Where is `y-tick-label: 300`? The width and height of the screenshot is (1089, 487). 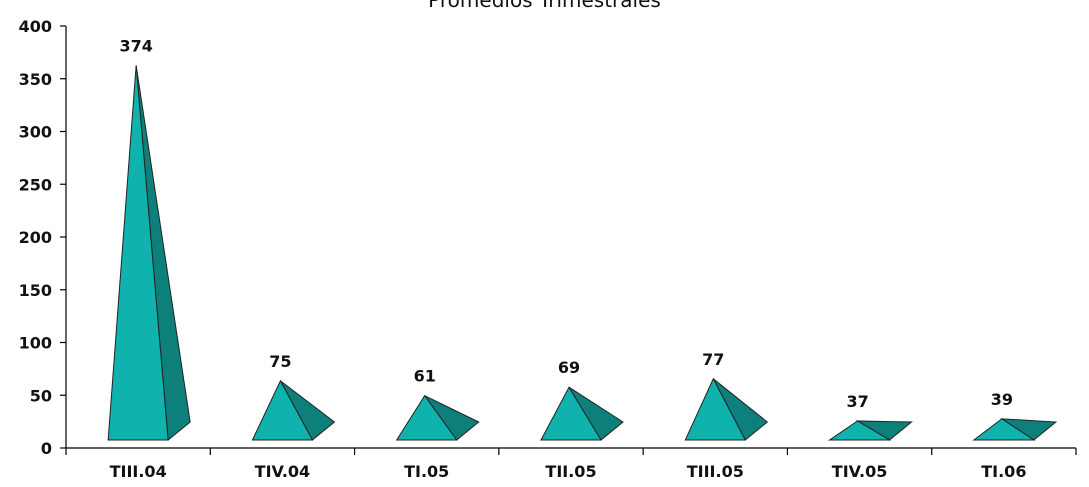
y-tick-label: 300 is located at coordinates (35, 132).